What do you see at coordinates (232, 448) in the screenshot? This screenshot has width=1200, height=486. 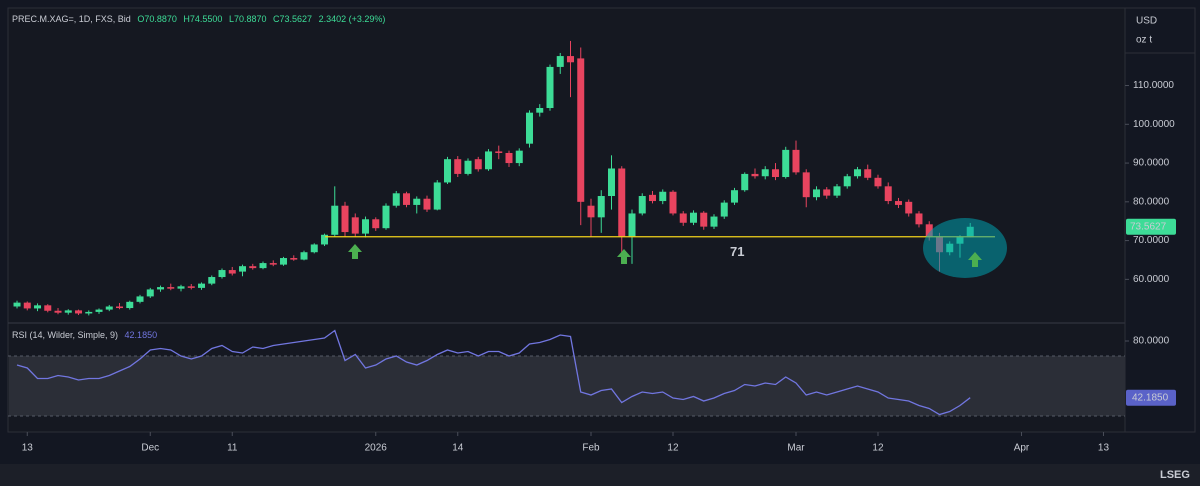 I see `x-tick-label: 11` at bounding box center [232, 448].